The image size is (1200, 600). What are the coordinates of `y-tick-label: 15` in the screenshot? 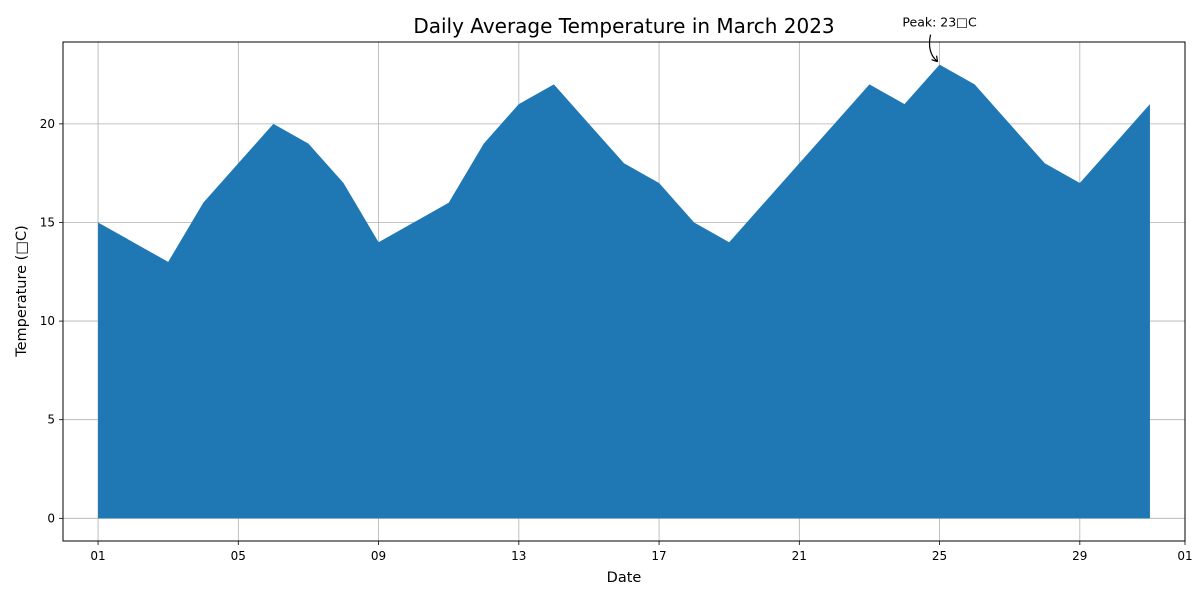 It's located at (47, 222).